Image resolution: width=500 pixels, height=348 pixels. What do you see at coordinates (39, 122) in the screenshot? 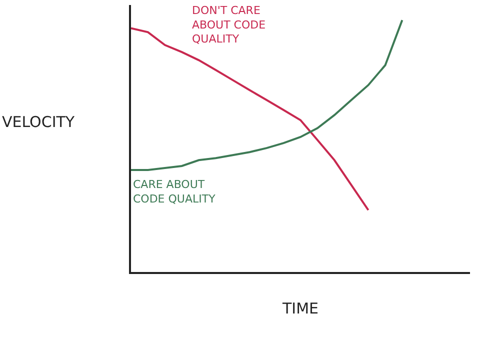
I see `y-axis-title: VELOCITY` at bounding box center [39, 122].